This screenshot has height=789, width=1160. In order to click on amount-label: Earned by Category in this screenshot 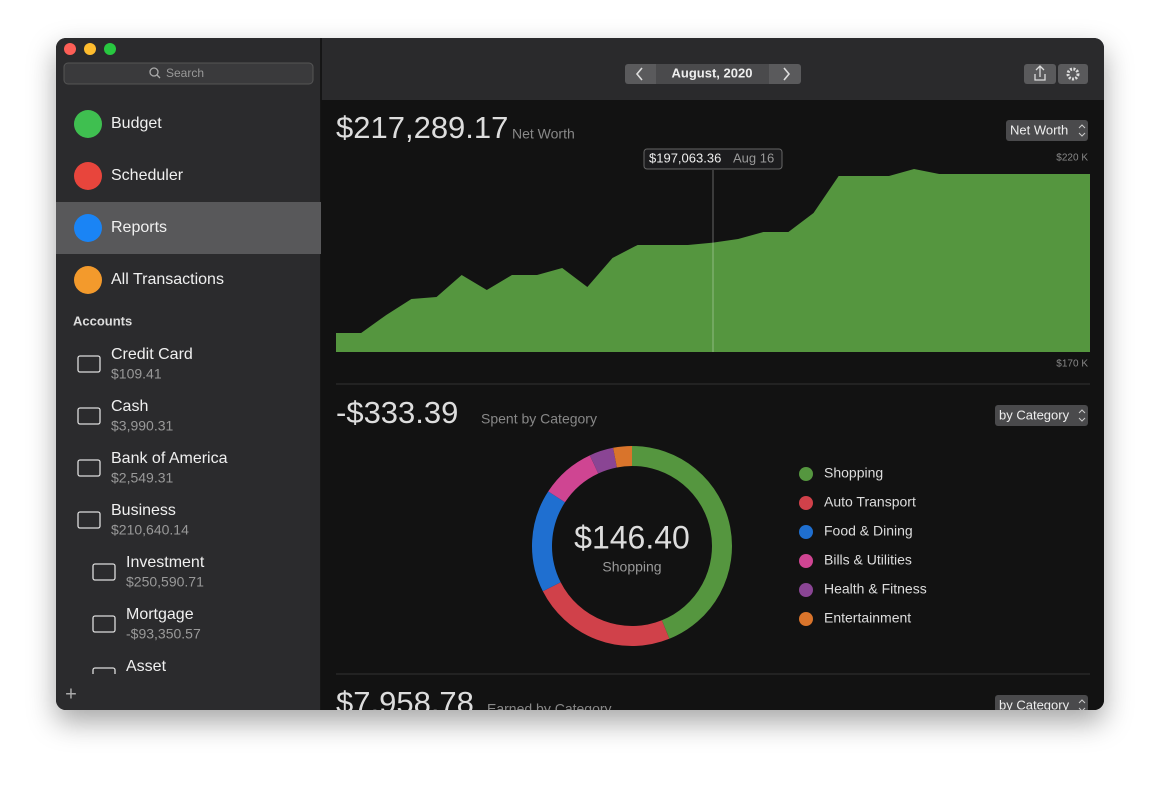, I will do `click(549, 709)`.